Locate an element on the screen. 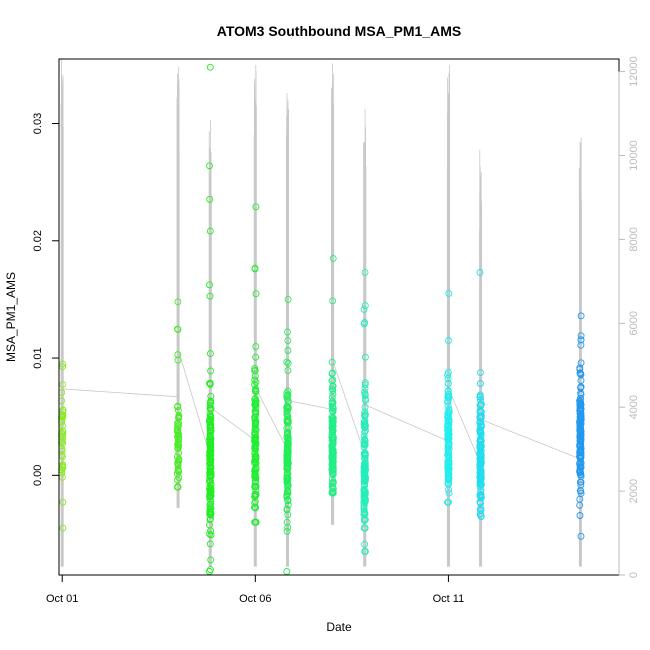  x-tick-label: Oct 01 is located at coordinates (62, 599).